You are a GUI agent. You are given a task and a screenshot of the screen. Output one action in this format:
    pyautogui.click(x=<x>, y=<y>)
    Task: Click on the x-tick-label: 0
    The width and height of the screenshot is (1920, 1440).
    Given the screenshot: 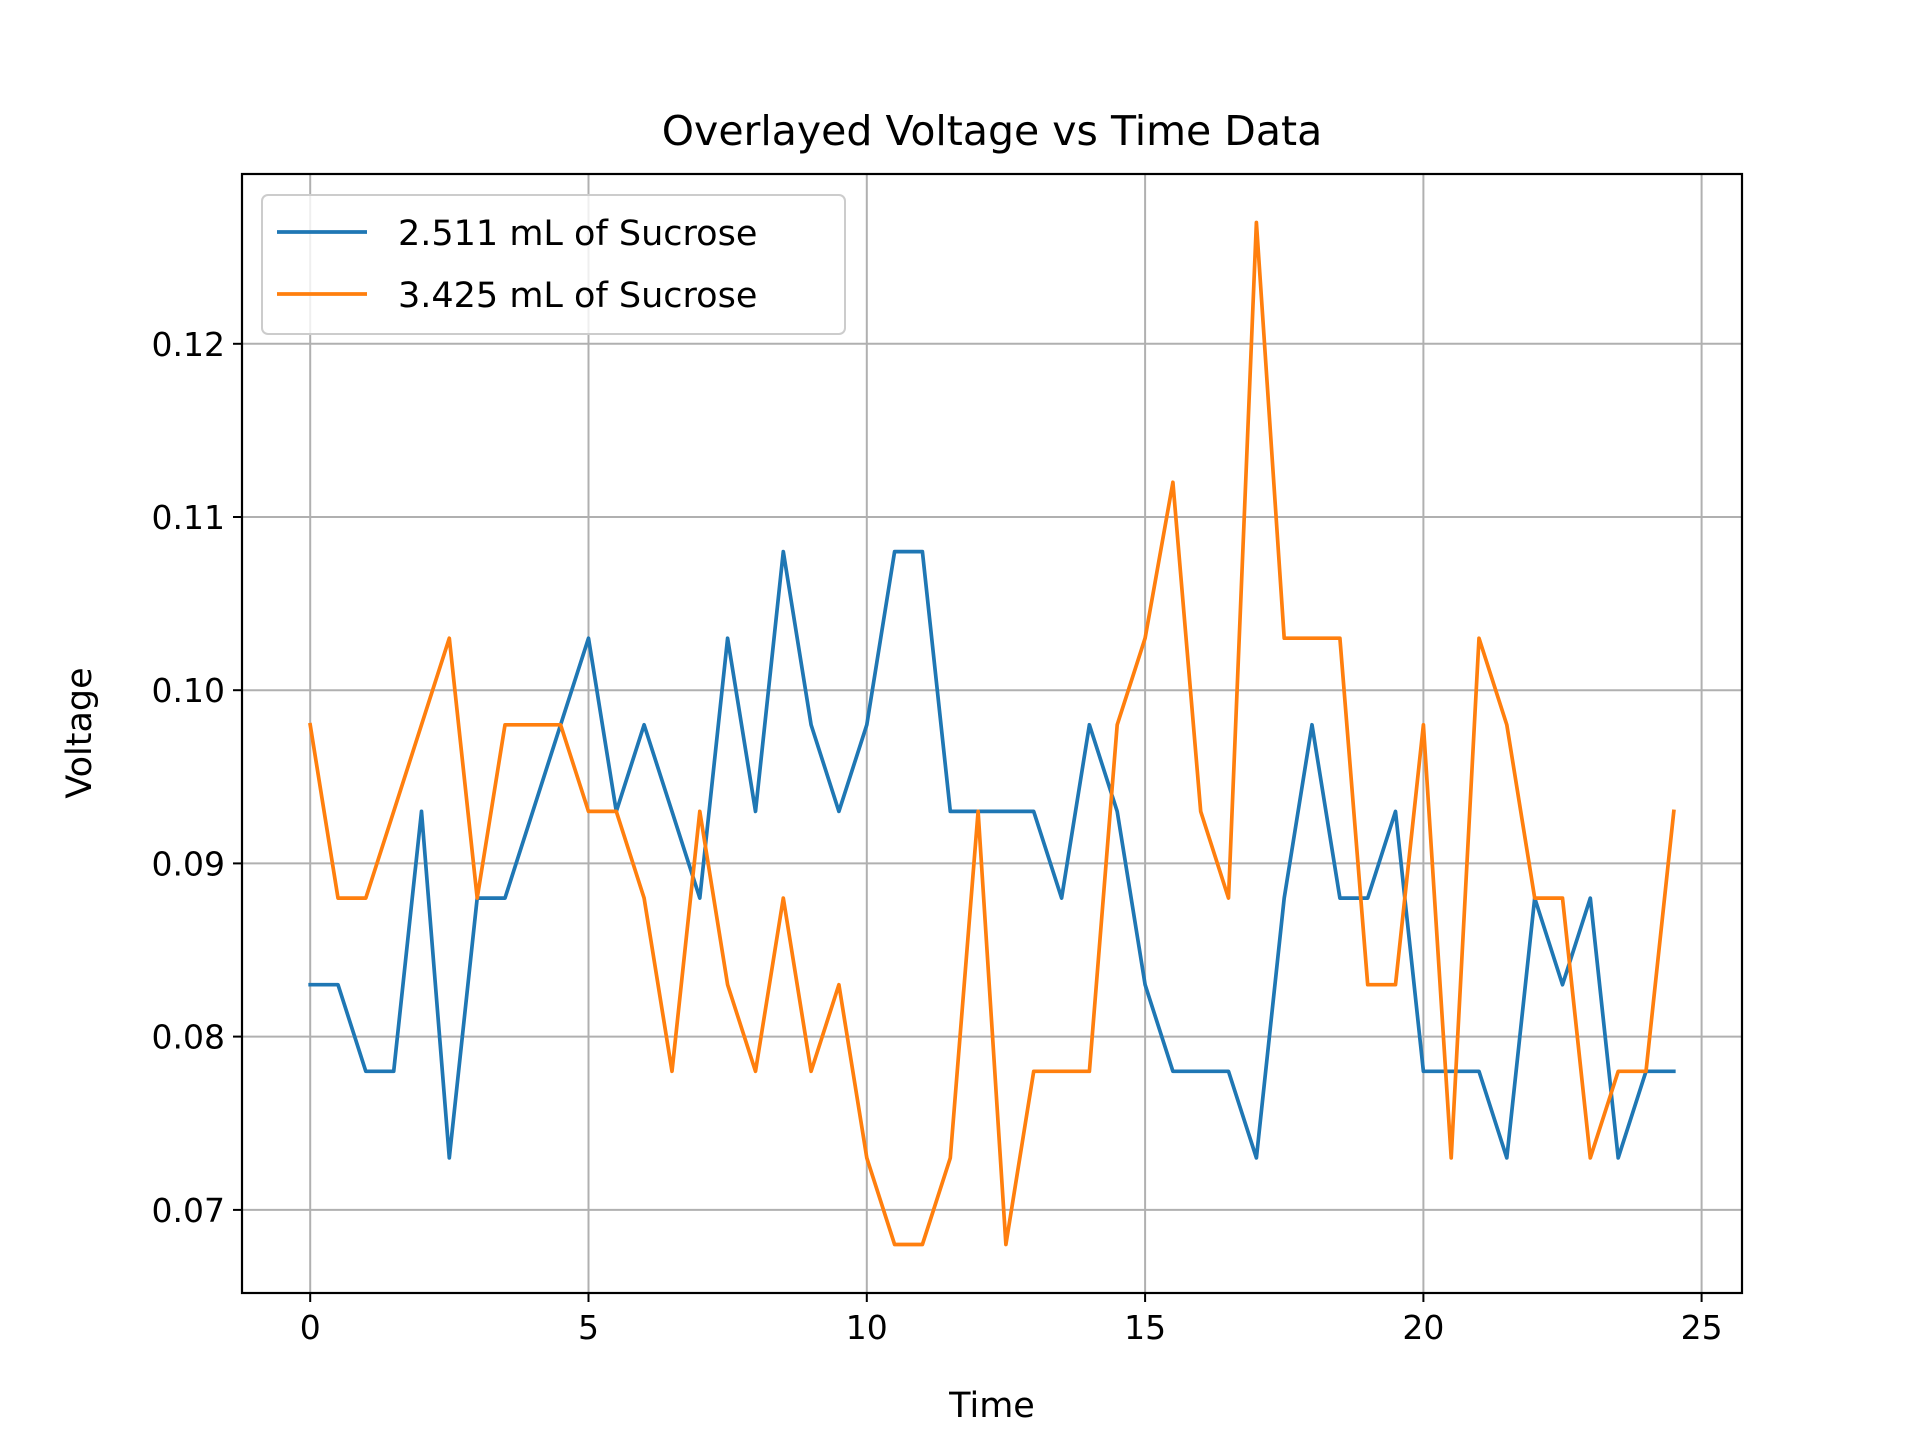 What is the action you would take?
    pyautogui.click(x=310, y=1327)
    